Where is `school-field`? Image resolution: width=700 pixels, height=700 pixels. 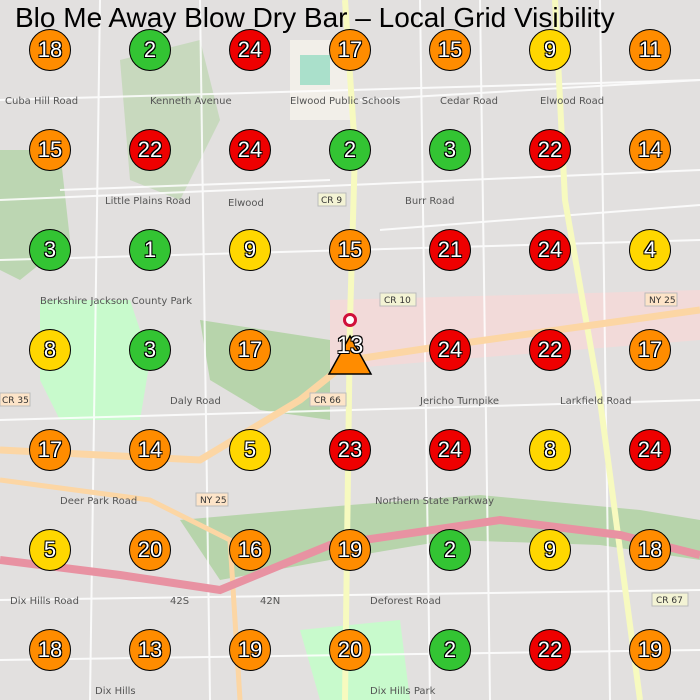 school-field is located at coordinates (315, 70).